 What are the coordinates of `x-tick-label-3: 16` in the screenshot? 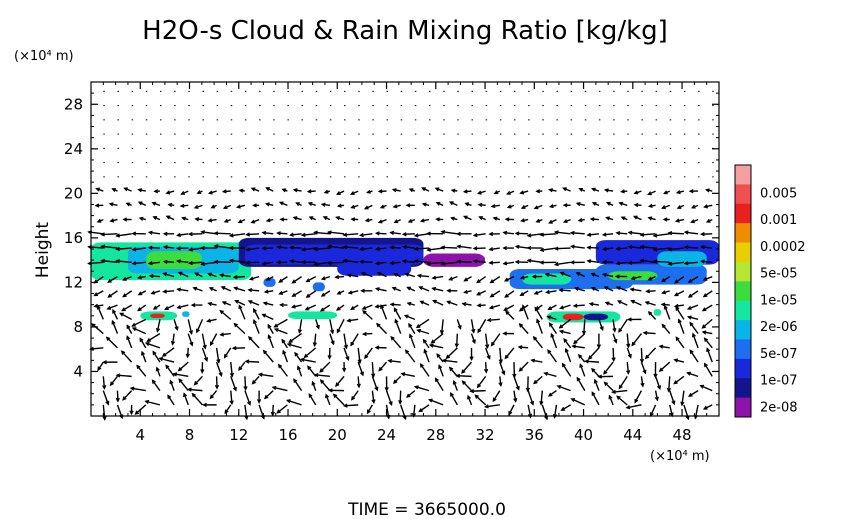 It's located at (287, 435).